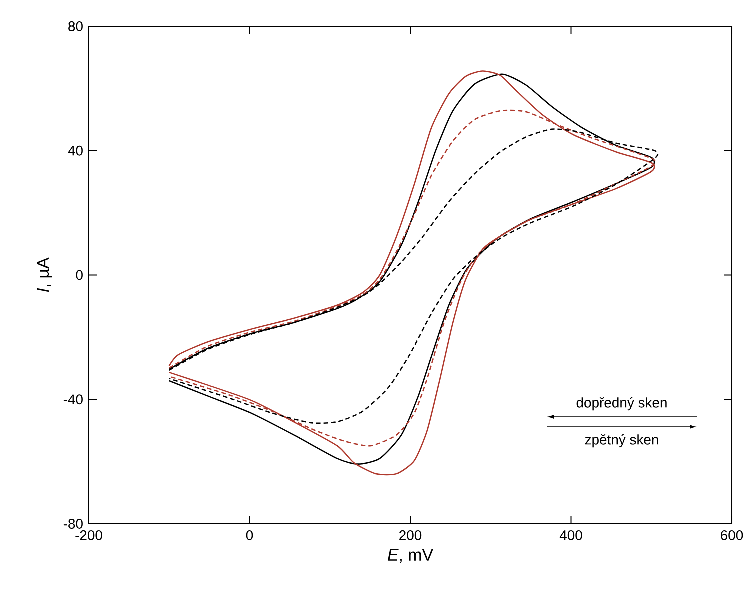 This screenshot has height=590, width=750. I want to click on y-tick-label: -40, so click(73, 399).